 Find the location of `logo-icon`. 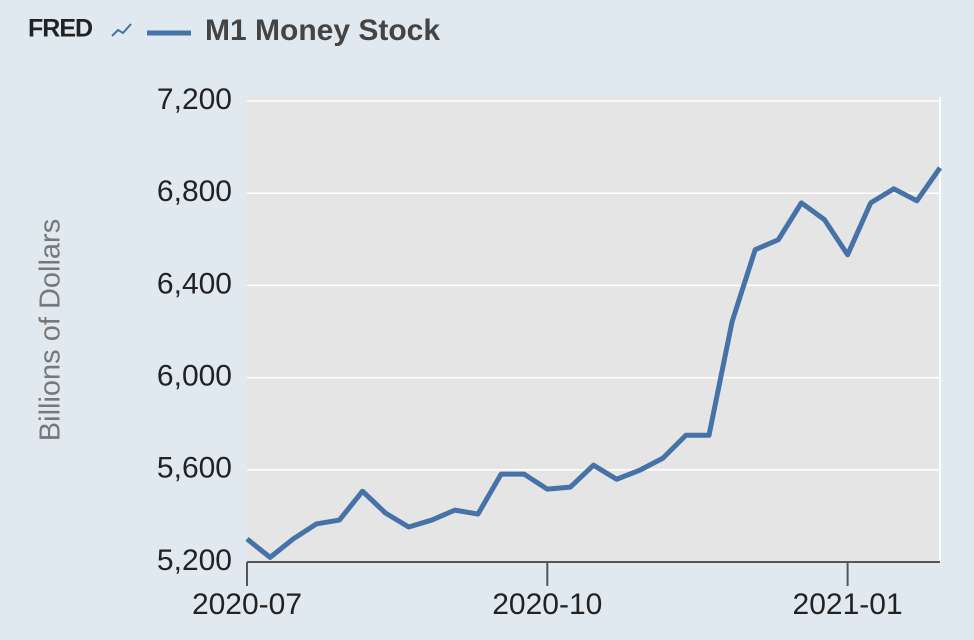

logo-icon is located at coordinates (121, 30).